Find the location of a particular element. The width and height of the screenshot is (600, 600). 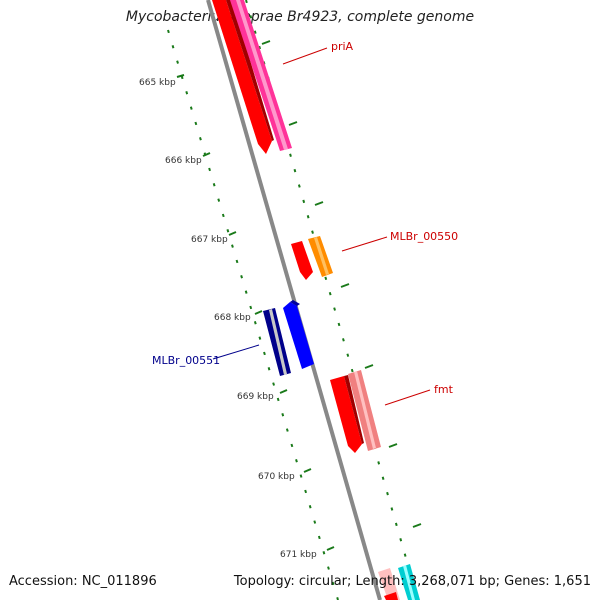

tick-label-667: 667 kbp is located at coordinates (209, 240).